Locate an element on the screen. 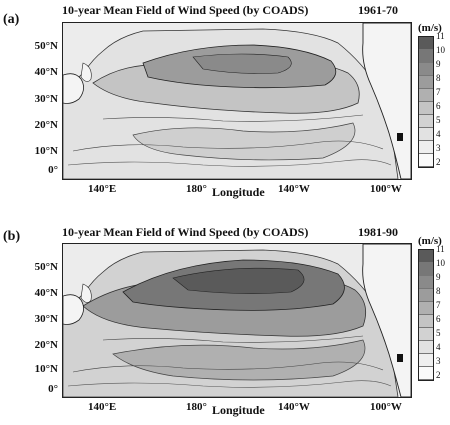 The height and width of the screenshot is (425, 450). panel-label: (b) is located at coordinates (12, 236).